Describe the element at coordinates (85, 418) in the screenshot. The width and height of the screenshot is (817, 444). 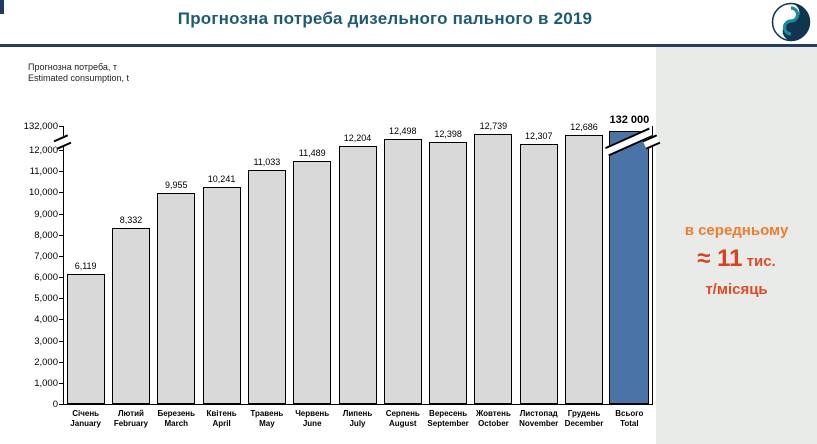
I see `x-label: Січень January` at that location.